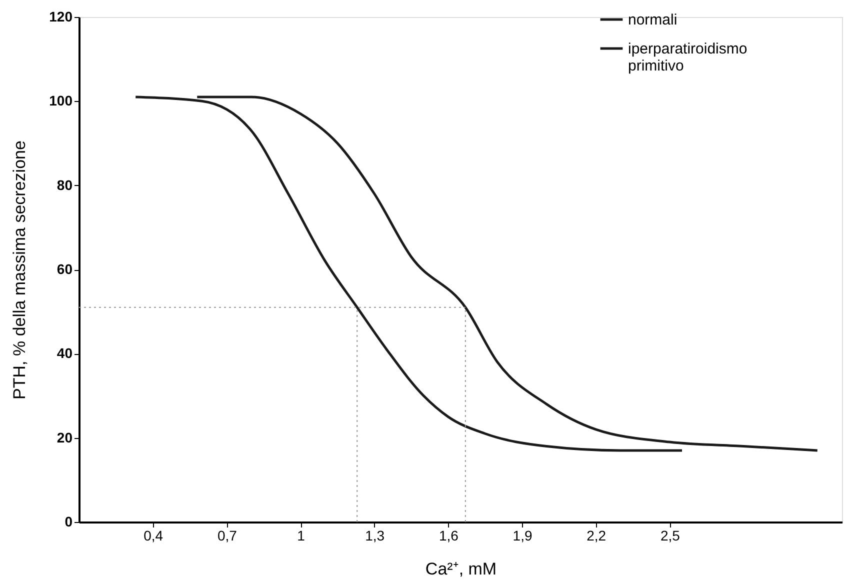  What do you see at coordinates (68, 522) in the screenshot?
I see `y-tick-label: 0` at bounding box center [68, 522].